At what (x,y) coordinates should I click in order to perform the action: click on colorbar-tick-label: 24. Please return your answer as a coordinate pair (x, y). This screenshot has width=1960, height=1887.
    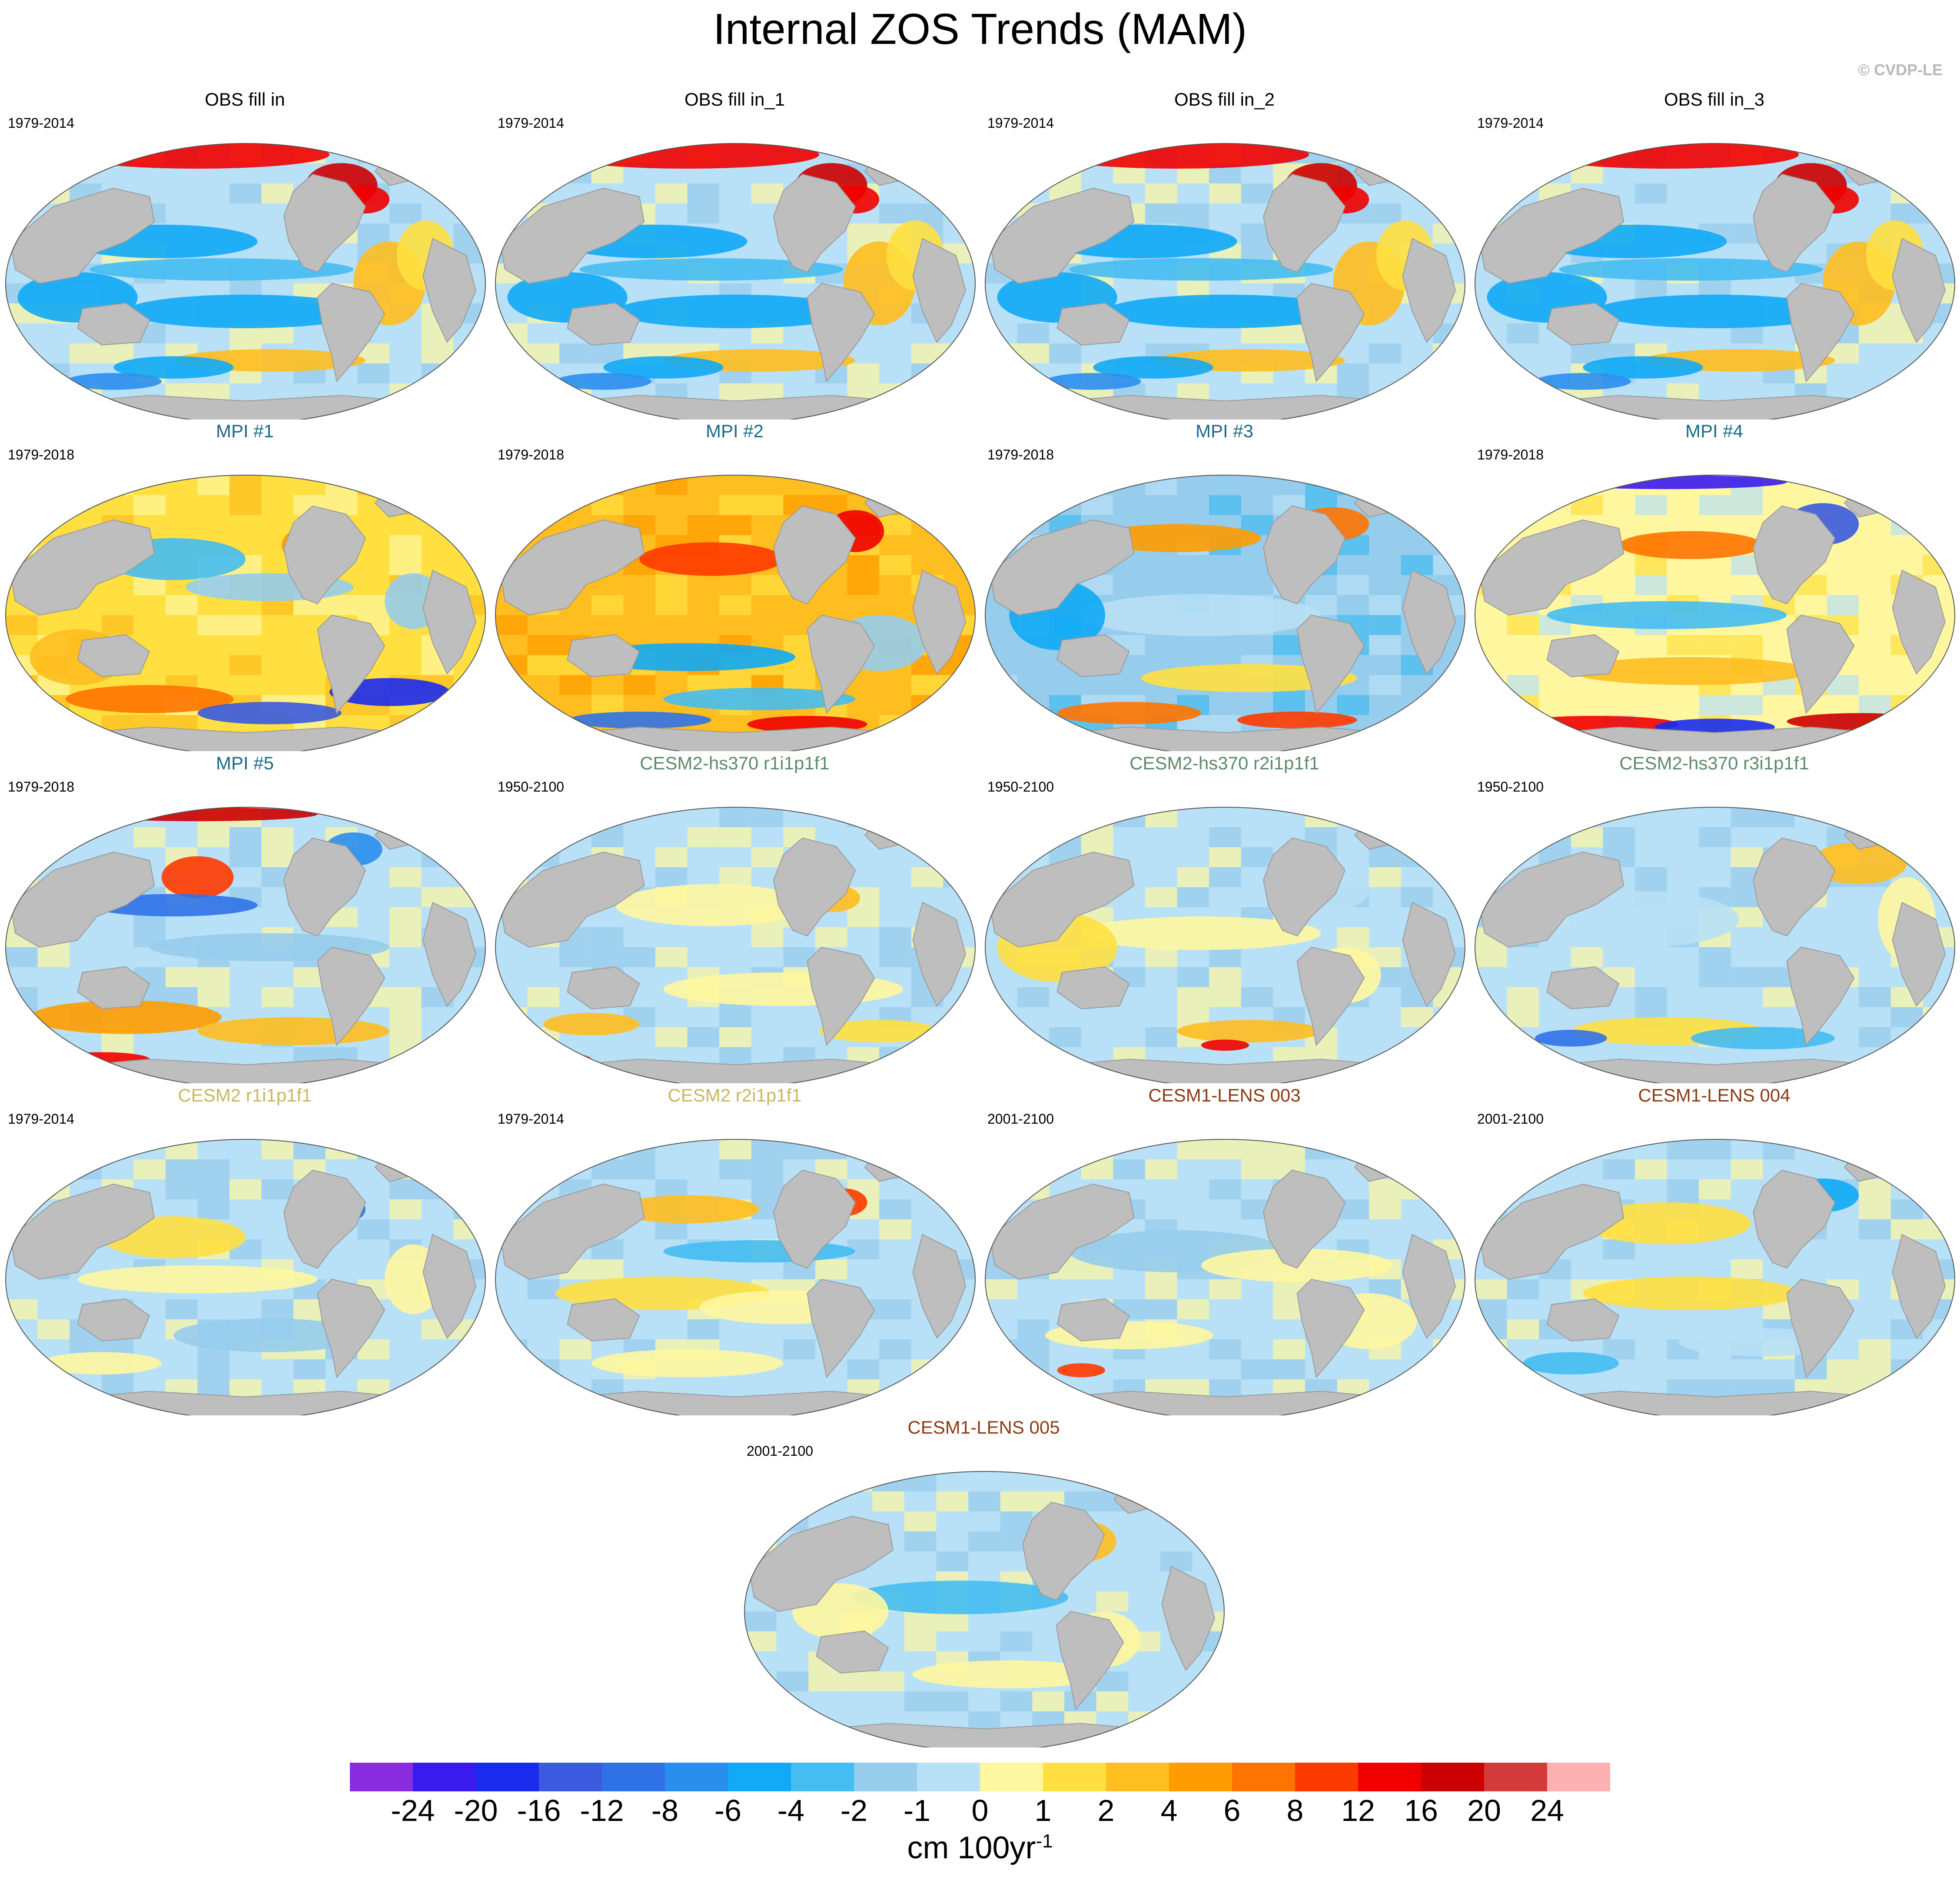
    Looking at the image, I should click on (1547, 1810).